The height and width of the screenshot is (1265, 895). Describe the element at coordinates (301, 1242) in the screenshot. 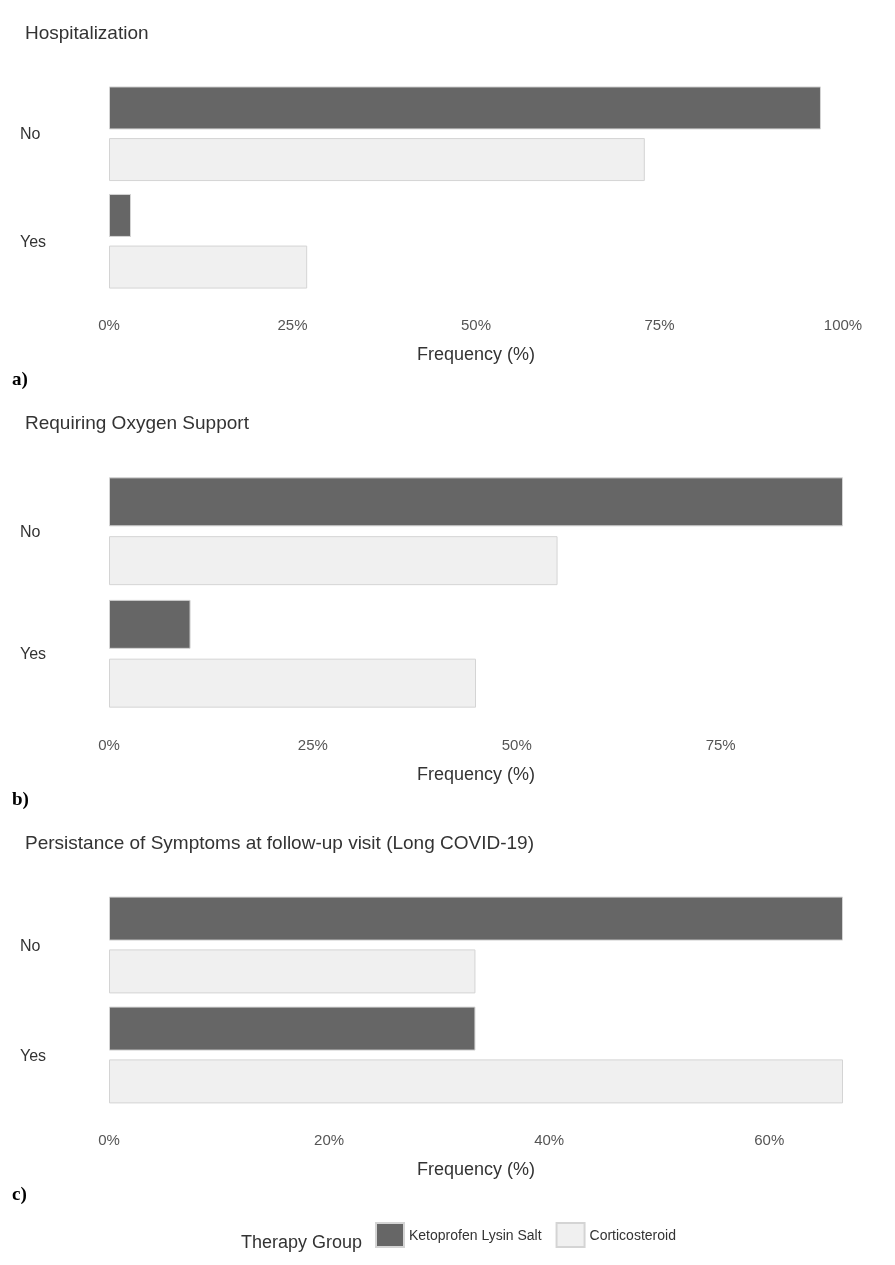

I see `legend-title: Therapy Group` at that location.